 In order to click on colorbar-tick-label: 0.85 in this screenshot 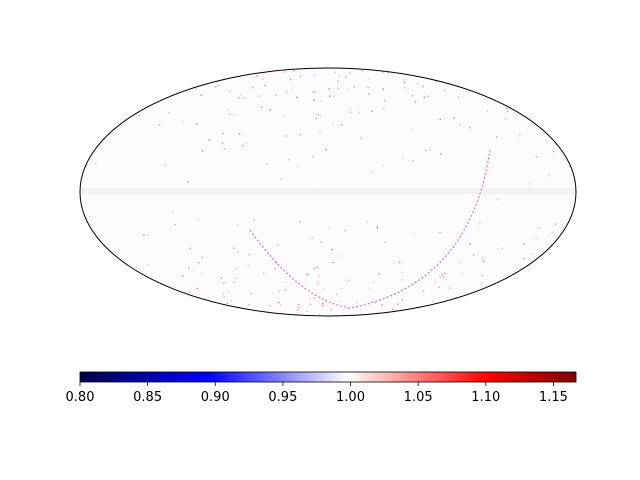, I will do `click(147, 397)`.